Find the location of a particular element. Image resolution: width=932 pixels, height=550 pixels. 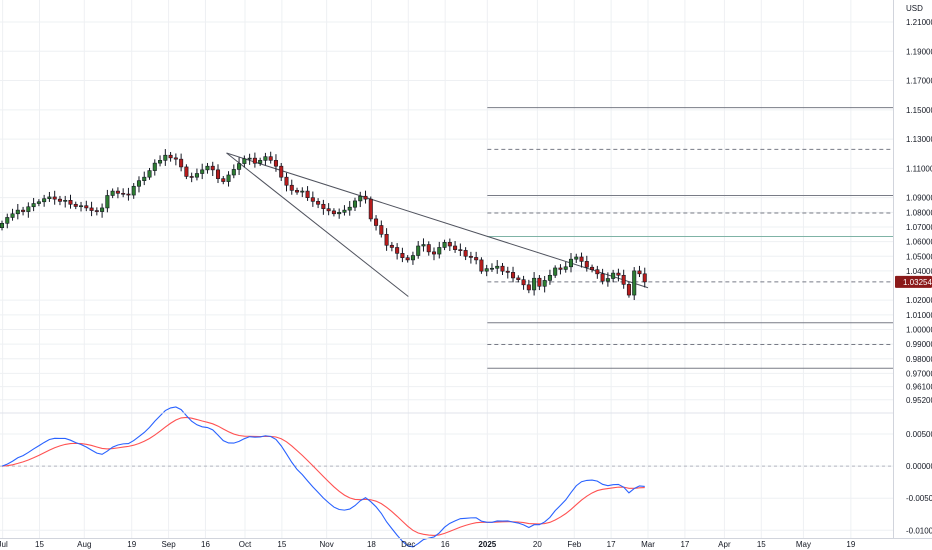

date-tick-label: Feb is located at coordinates (574, 544).